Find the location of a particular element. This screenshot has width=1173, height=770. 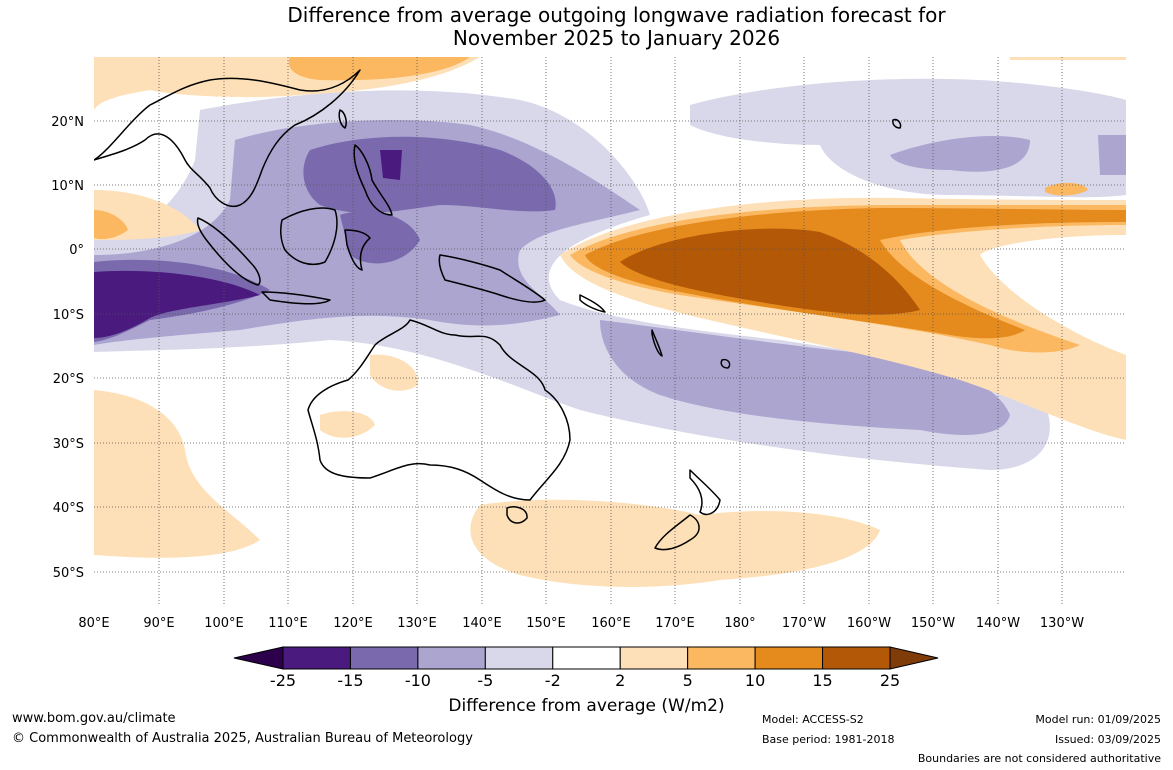

field-deepest-purple-indian-ocean is located at coordinates (177, 304).